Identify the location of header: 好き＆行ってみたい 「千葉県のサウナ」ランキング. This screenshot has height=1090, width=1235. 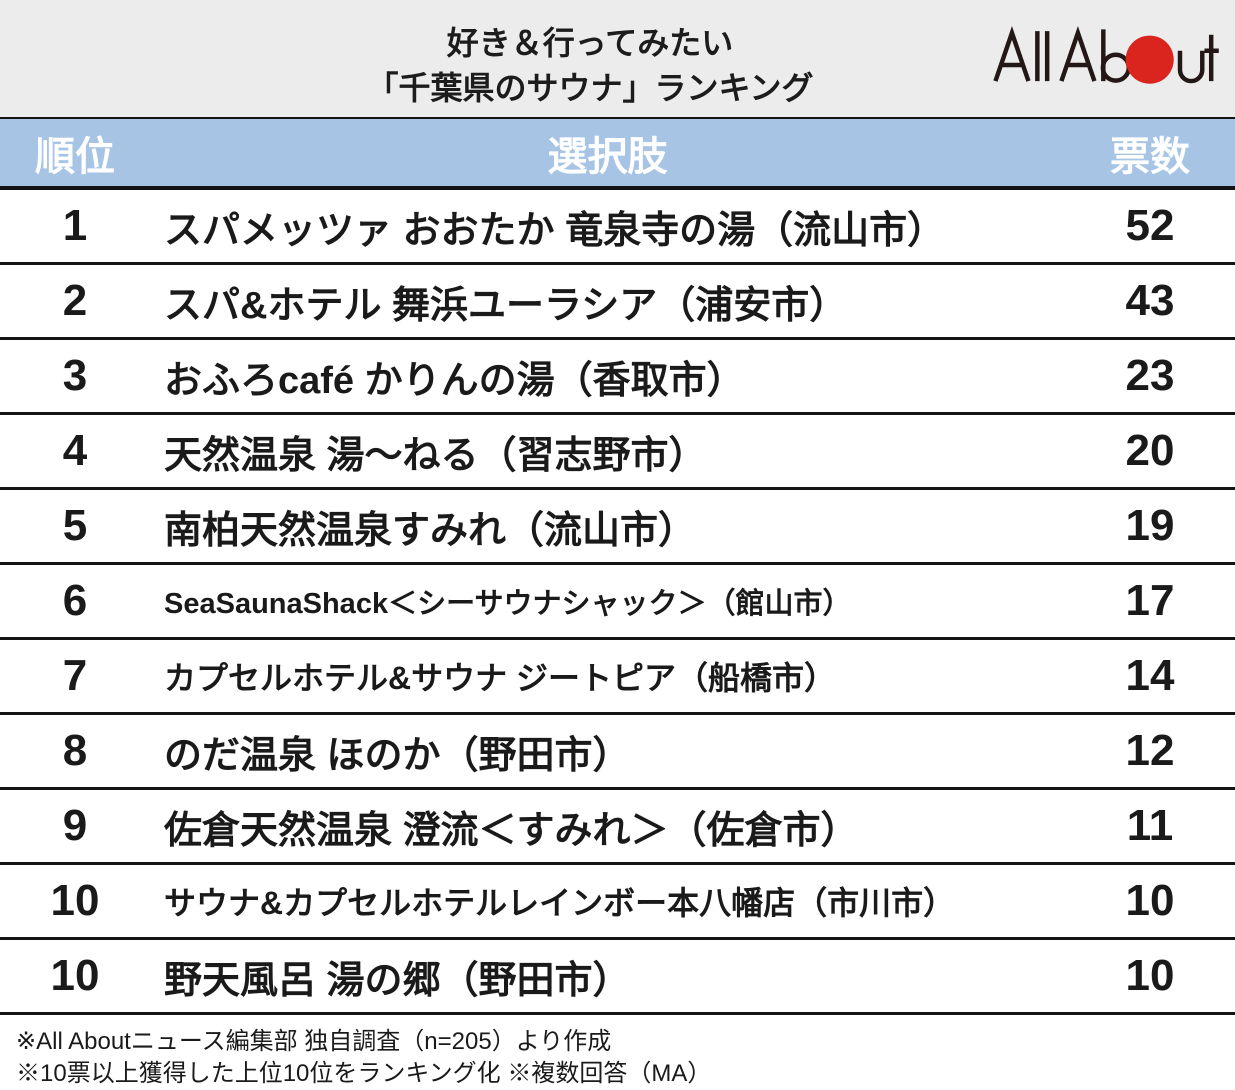
(617, 58).